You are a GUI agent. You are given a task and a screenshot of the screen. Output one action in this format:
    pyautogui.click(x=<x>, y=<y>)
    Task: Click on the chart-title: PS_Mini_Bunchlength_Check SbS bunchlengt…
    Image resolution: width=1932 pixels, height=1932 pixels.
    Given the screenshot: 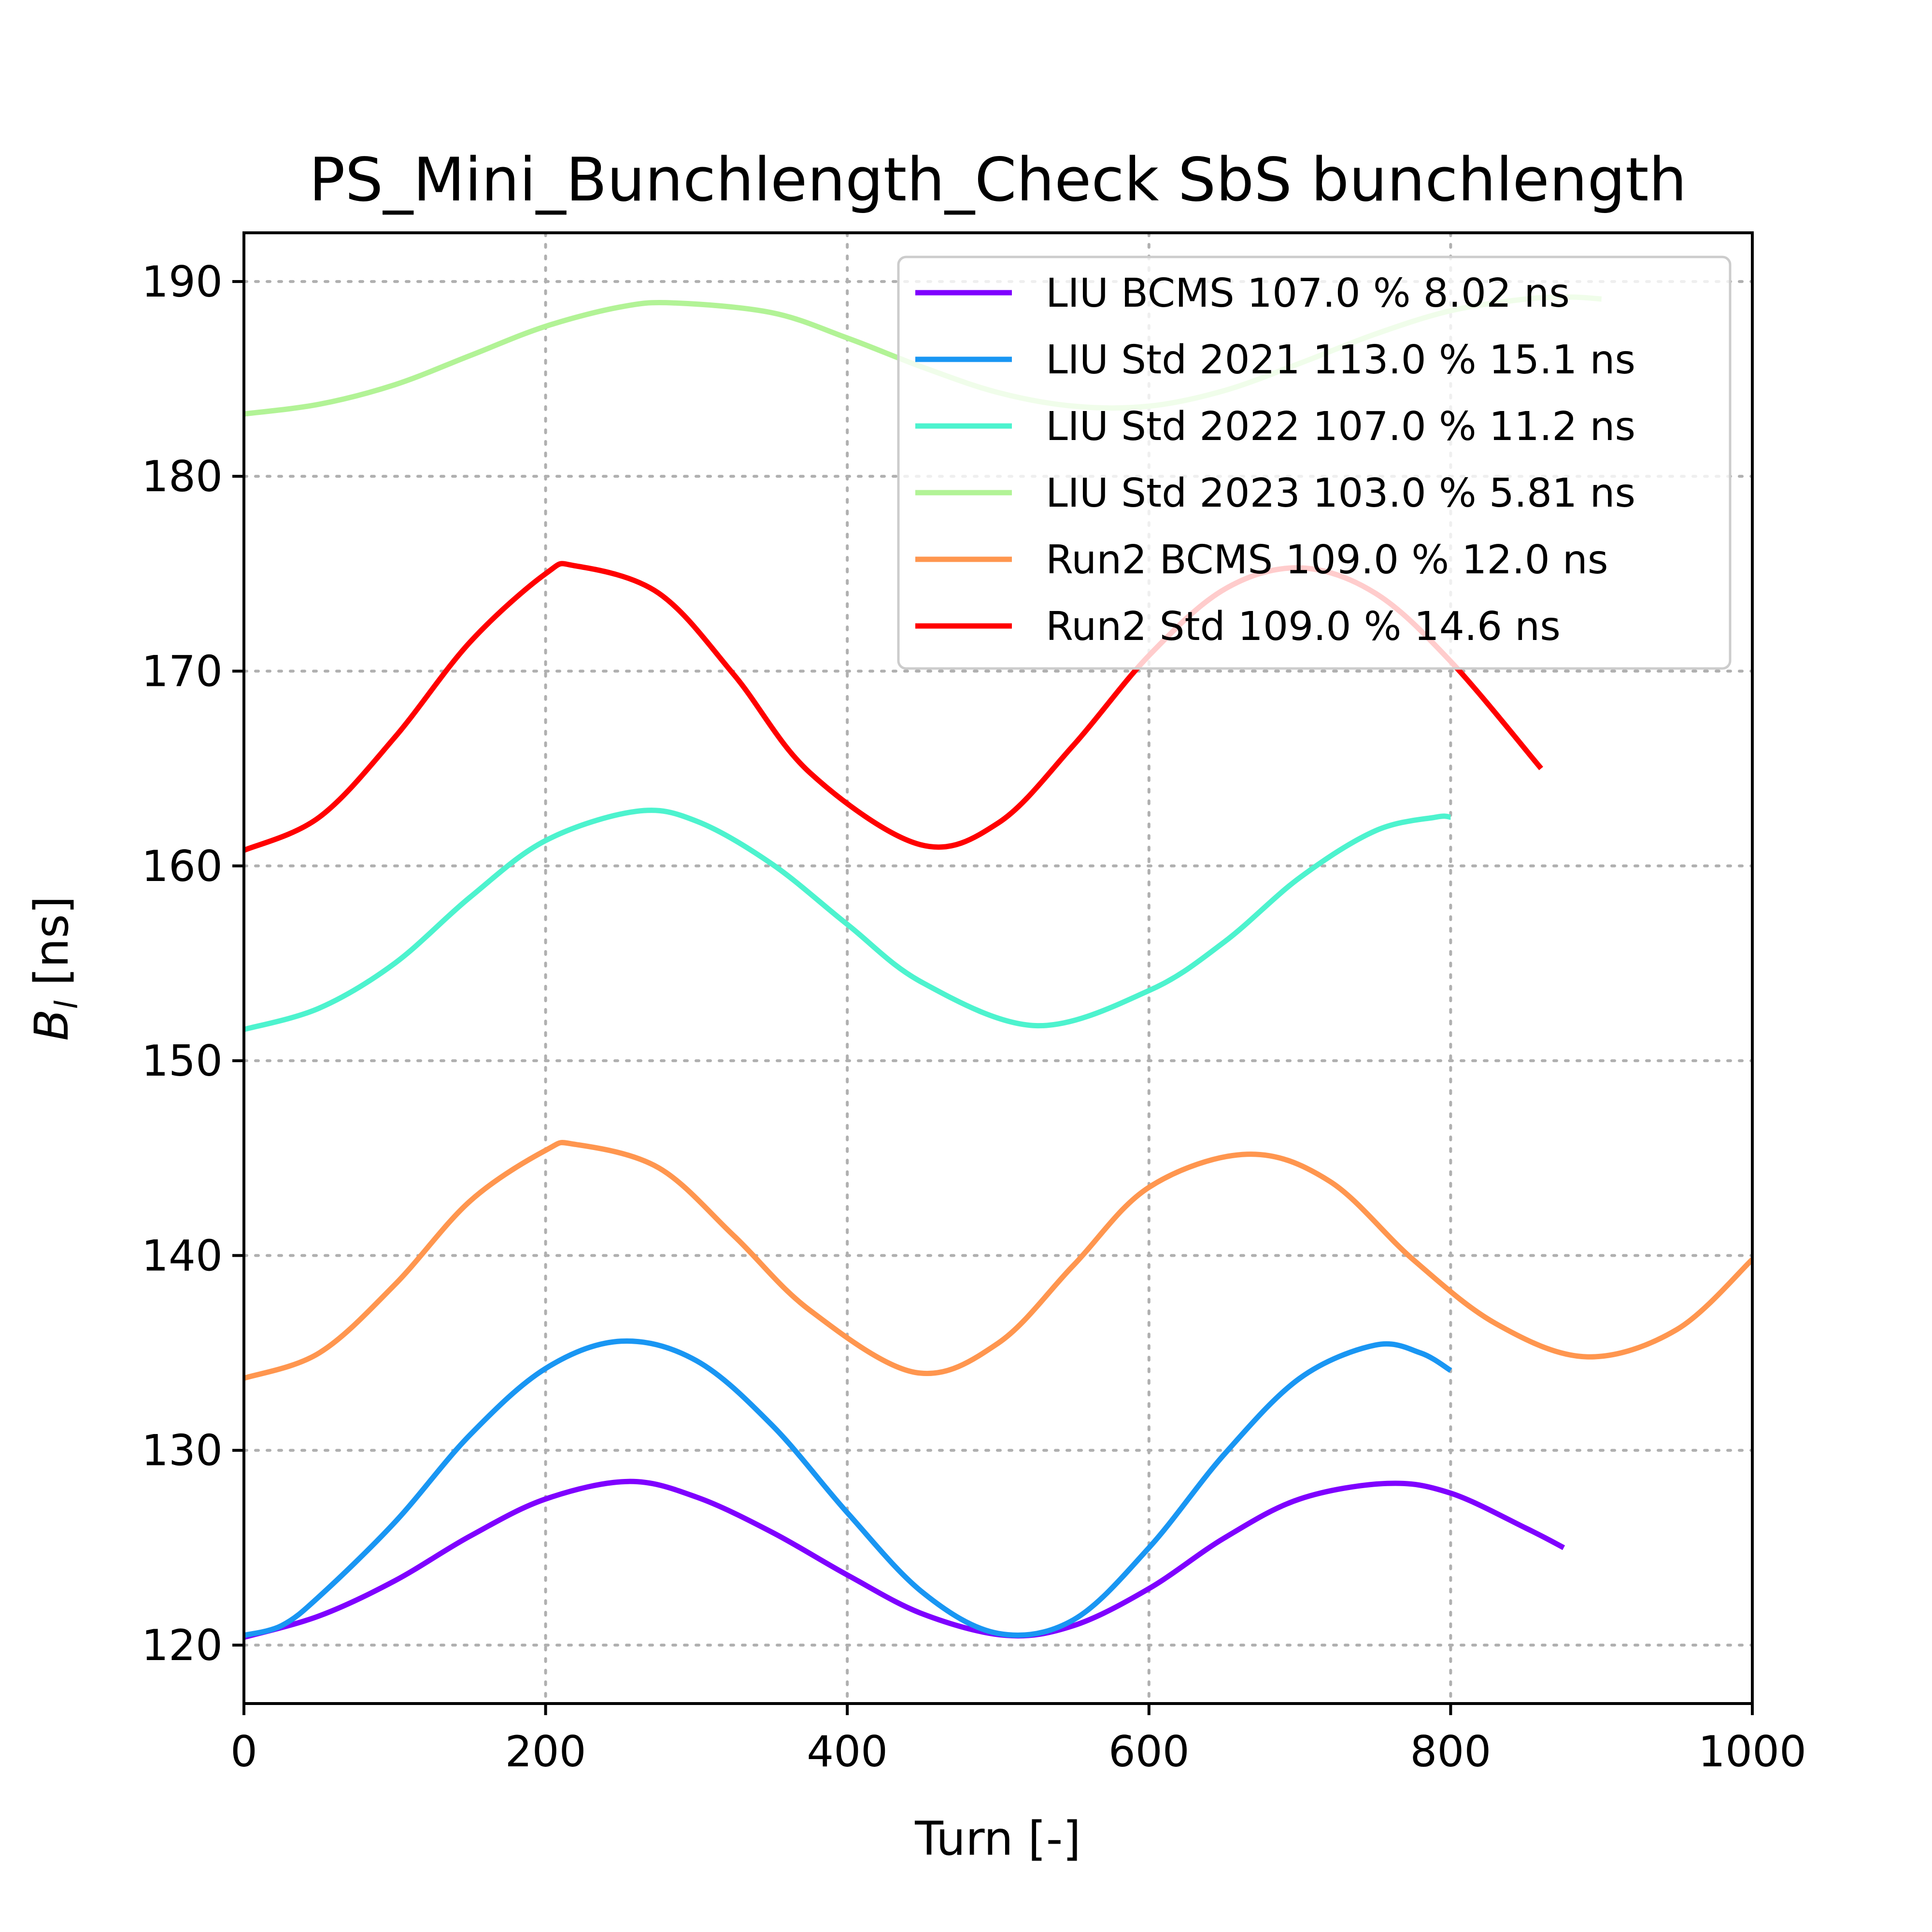 What is the action you would take?
    pyautogui.click(x=998, y=180)
    